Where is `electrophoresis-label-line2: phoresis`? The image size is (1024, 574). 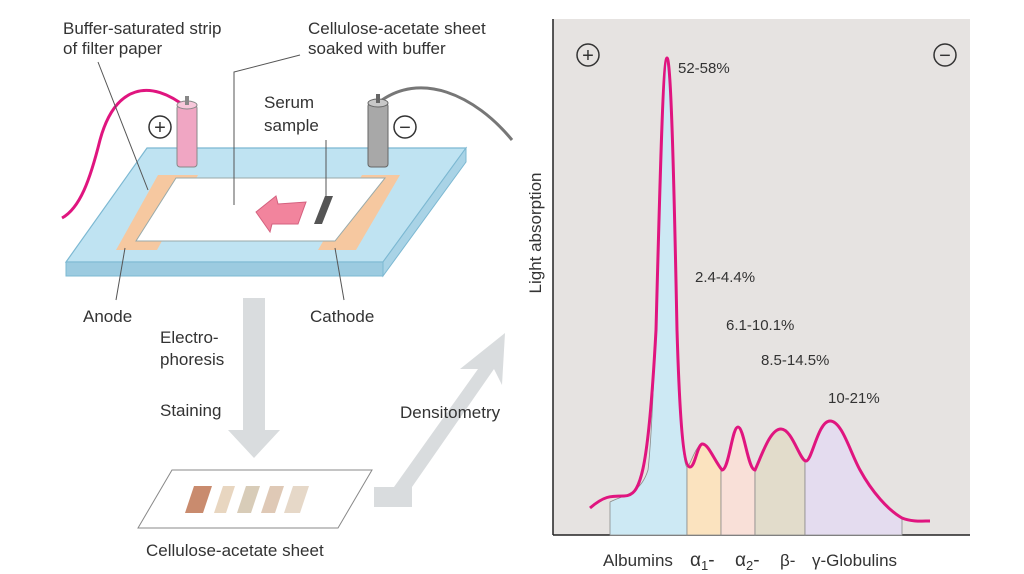
electrophoresis-label-line2: phoresis is located at coordinates (192, 359).